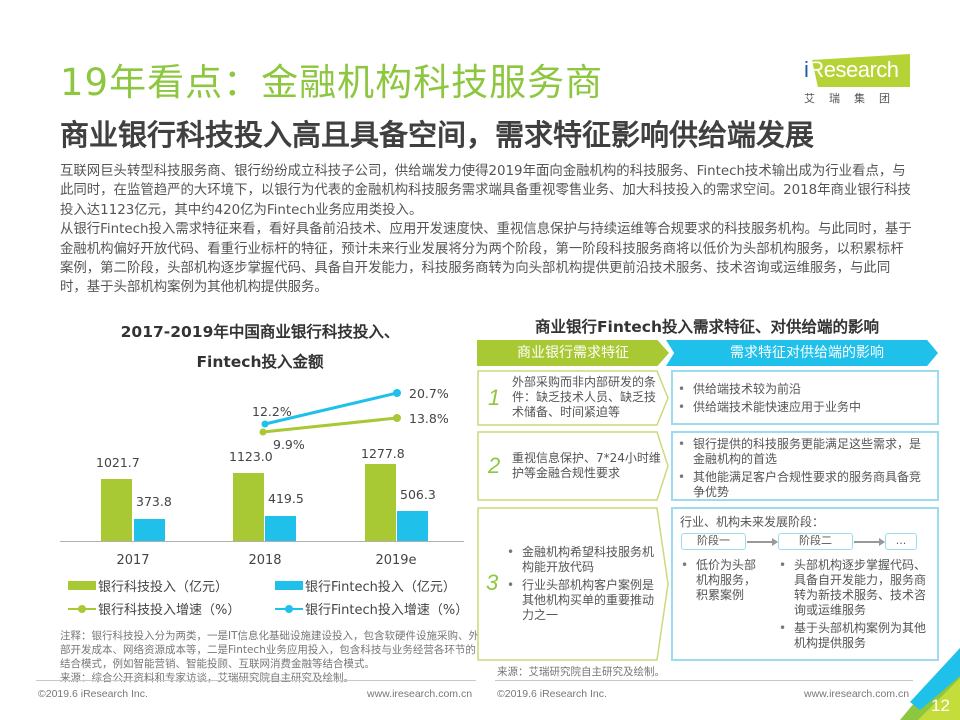 This screenshot has height=720, width=960. Describe the element at coordinates (272, 411) in the screenshot. I see `label-fintech-growth-2018: 12.2%` at that location.